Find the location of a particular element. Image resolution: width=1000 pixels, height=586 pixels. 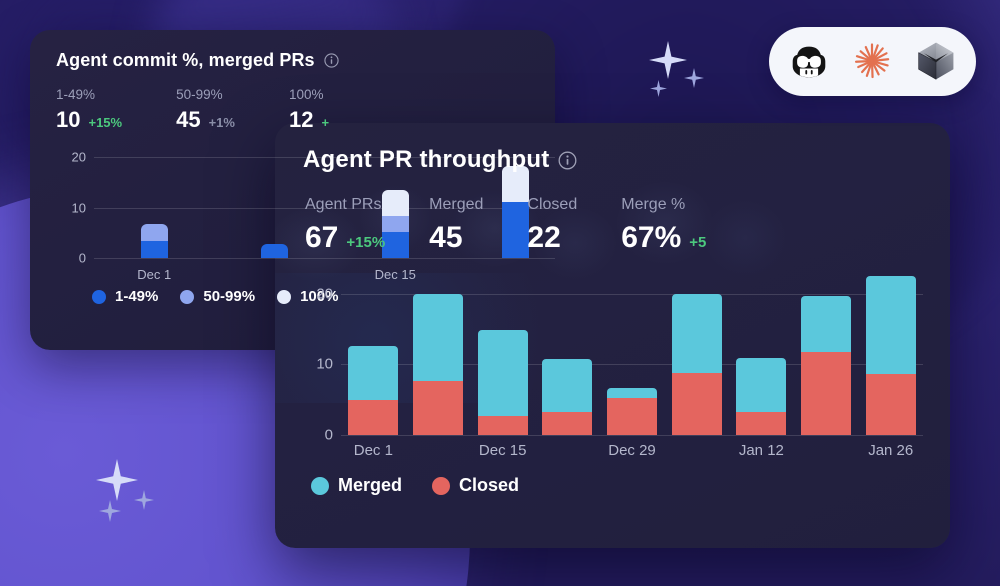

agent-pr-stat-value: 67 is located at coordinates (322, 237).